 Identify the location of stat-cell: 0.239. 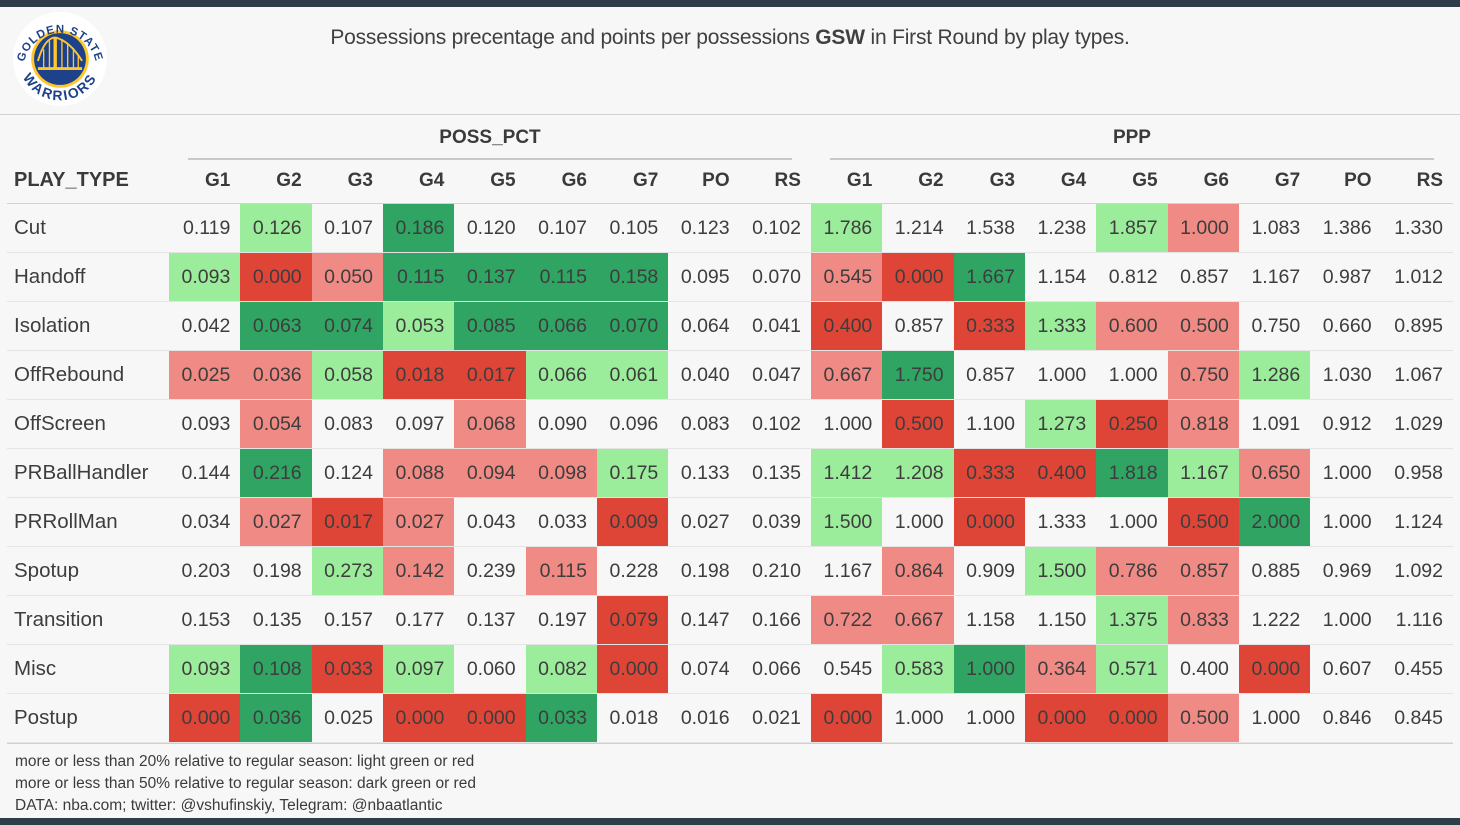
(491, 570).